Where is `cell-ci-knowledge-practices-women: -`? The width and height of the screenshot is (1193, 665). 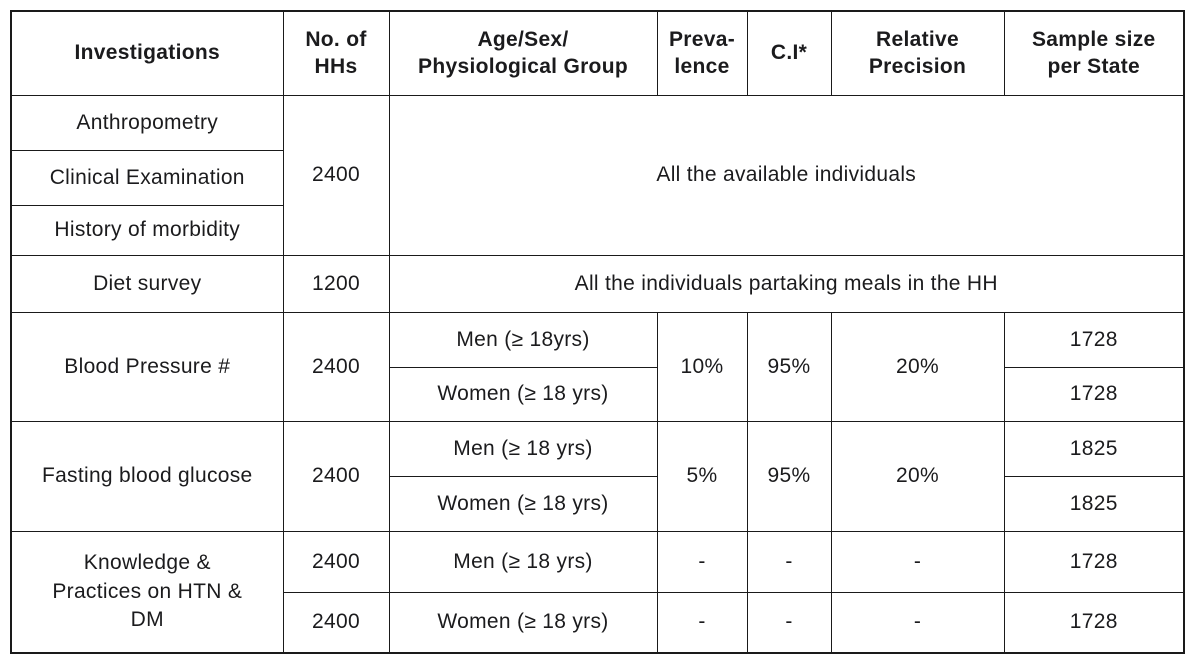
cell-ci-knowledge-practices-women: - is located at coordinates (789, 622).